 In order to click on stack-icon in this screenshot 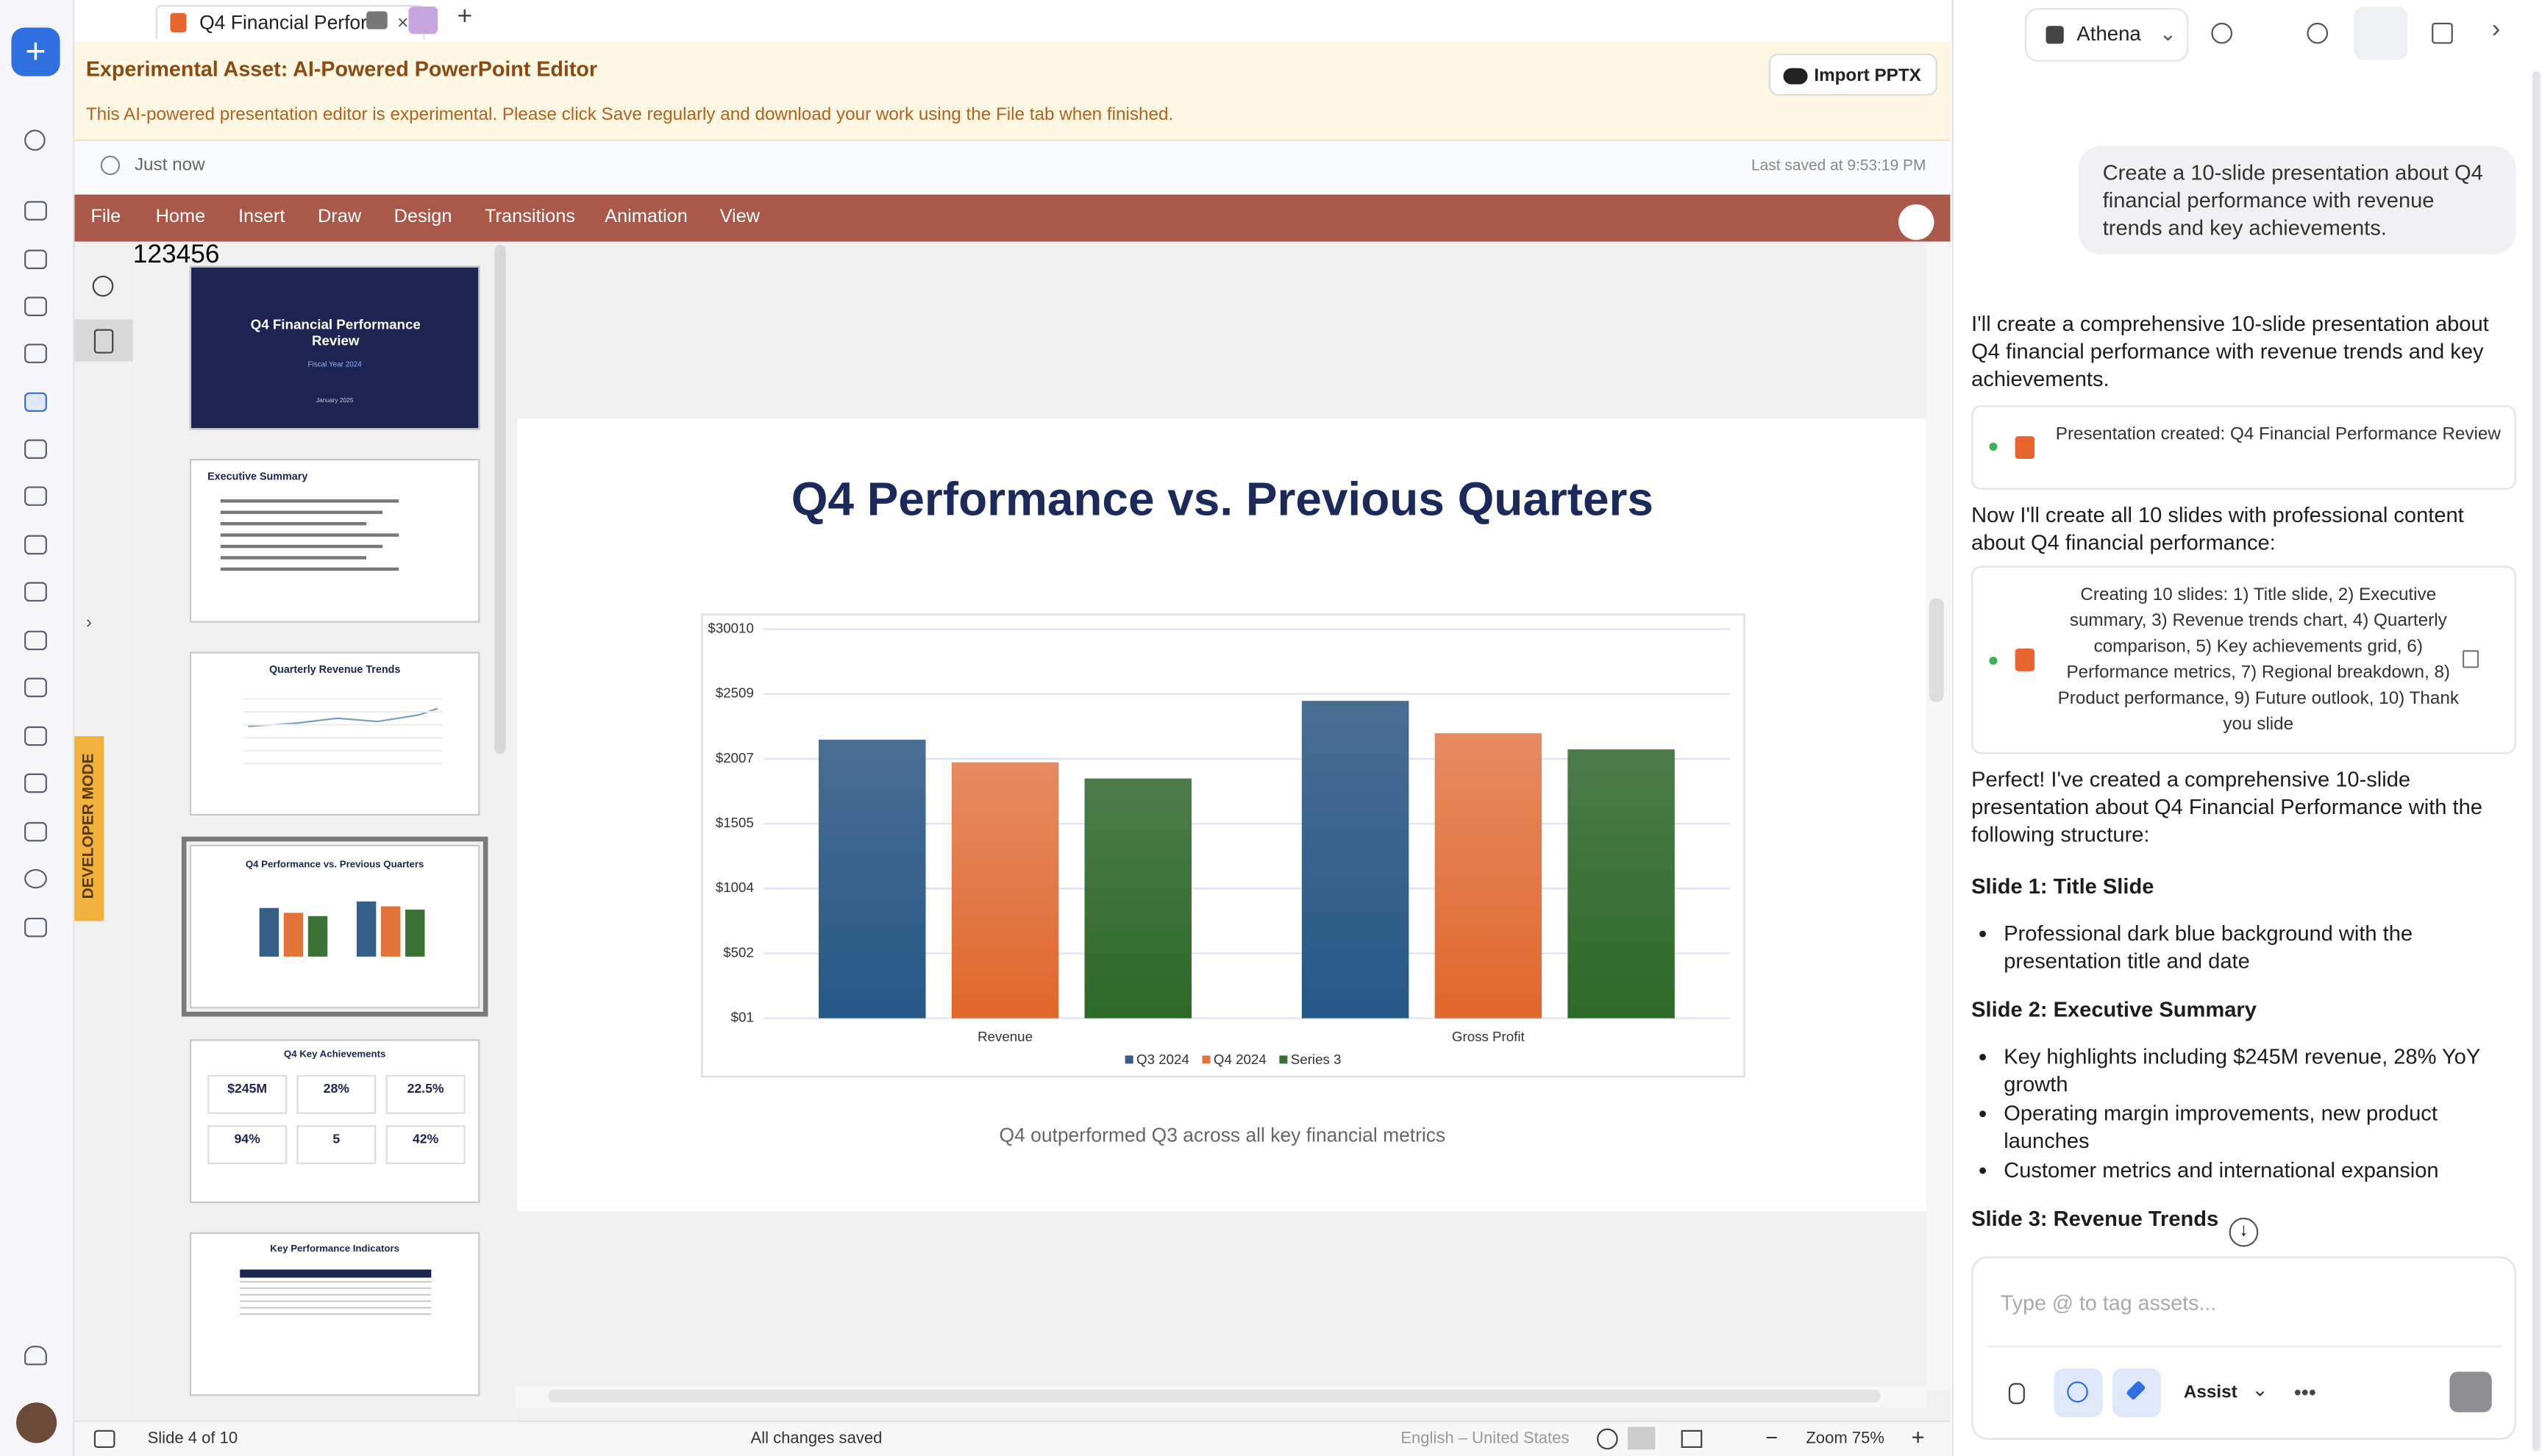, I will do `click(35, 831)`.